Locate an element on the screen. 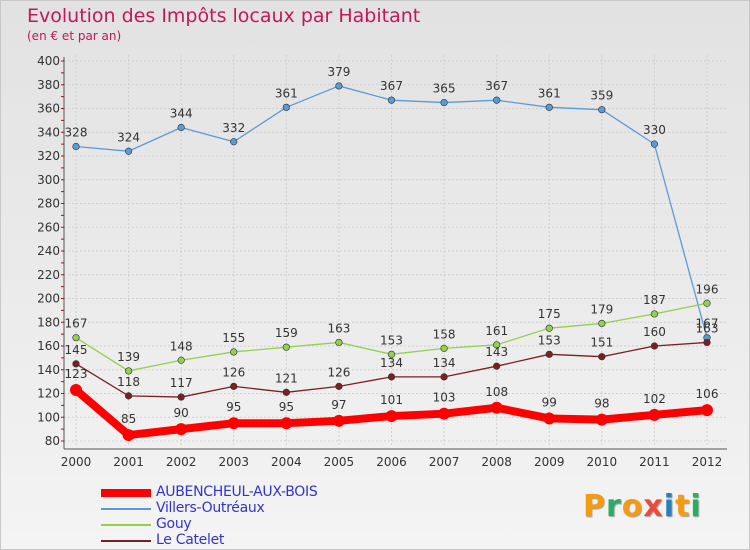  x-tick-label: 2007 is located at coordinates (444, 462).